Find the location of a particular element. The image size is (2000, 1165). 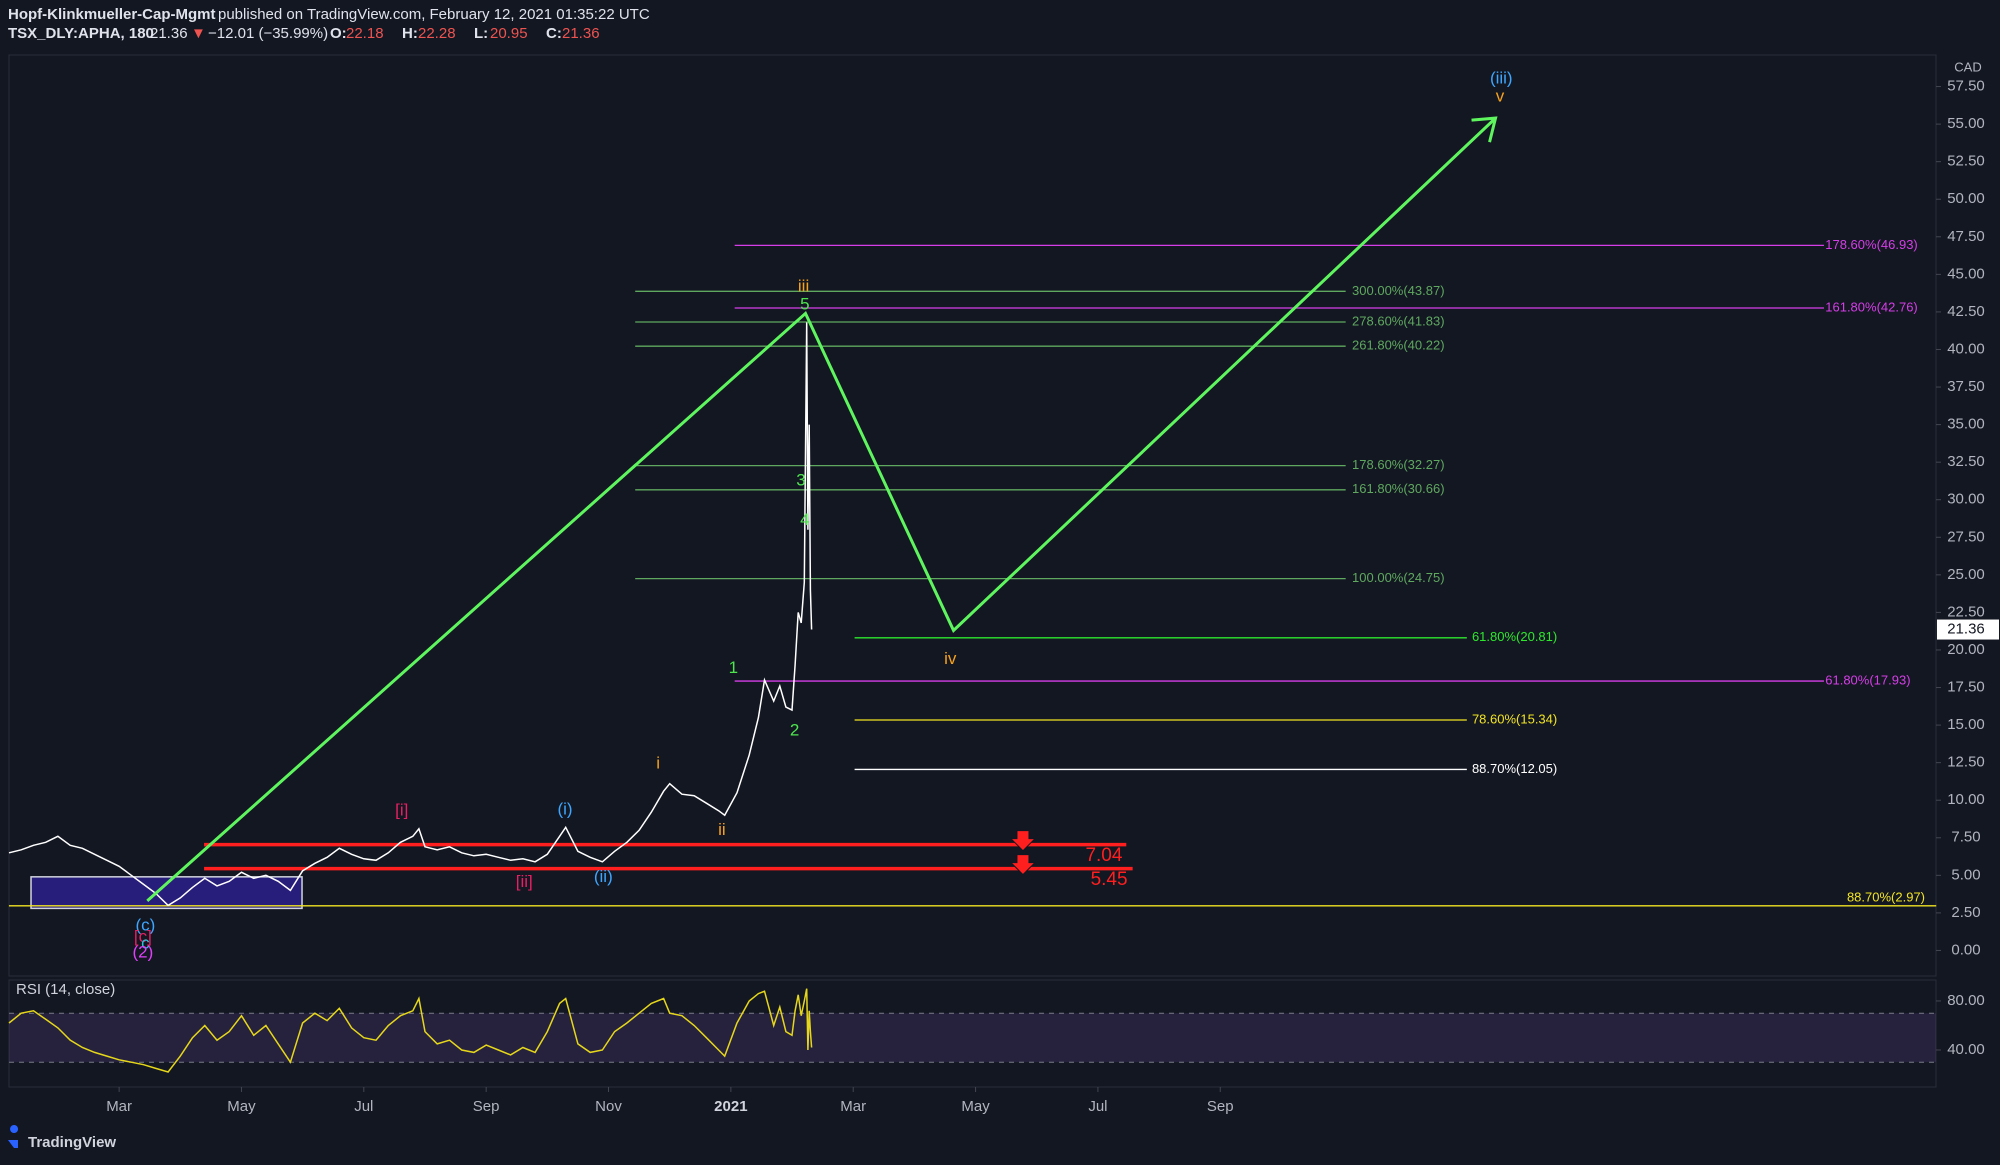

ohlc-key: L: is located at coordinates (481, 33).